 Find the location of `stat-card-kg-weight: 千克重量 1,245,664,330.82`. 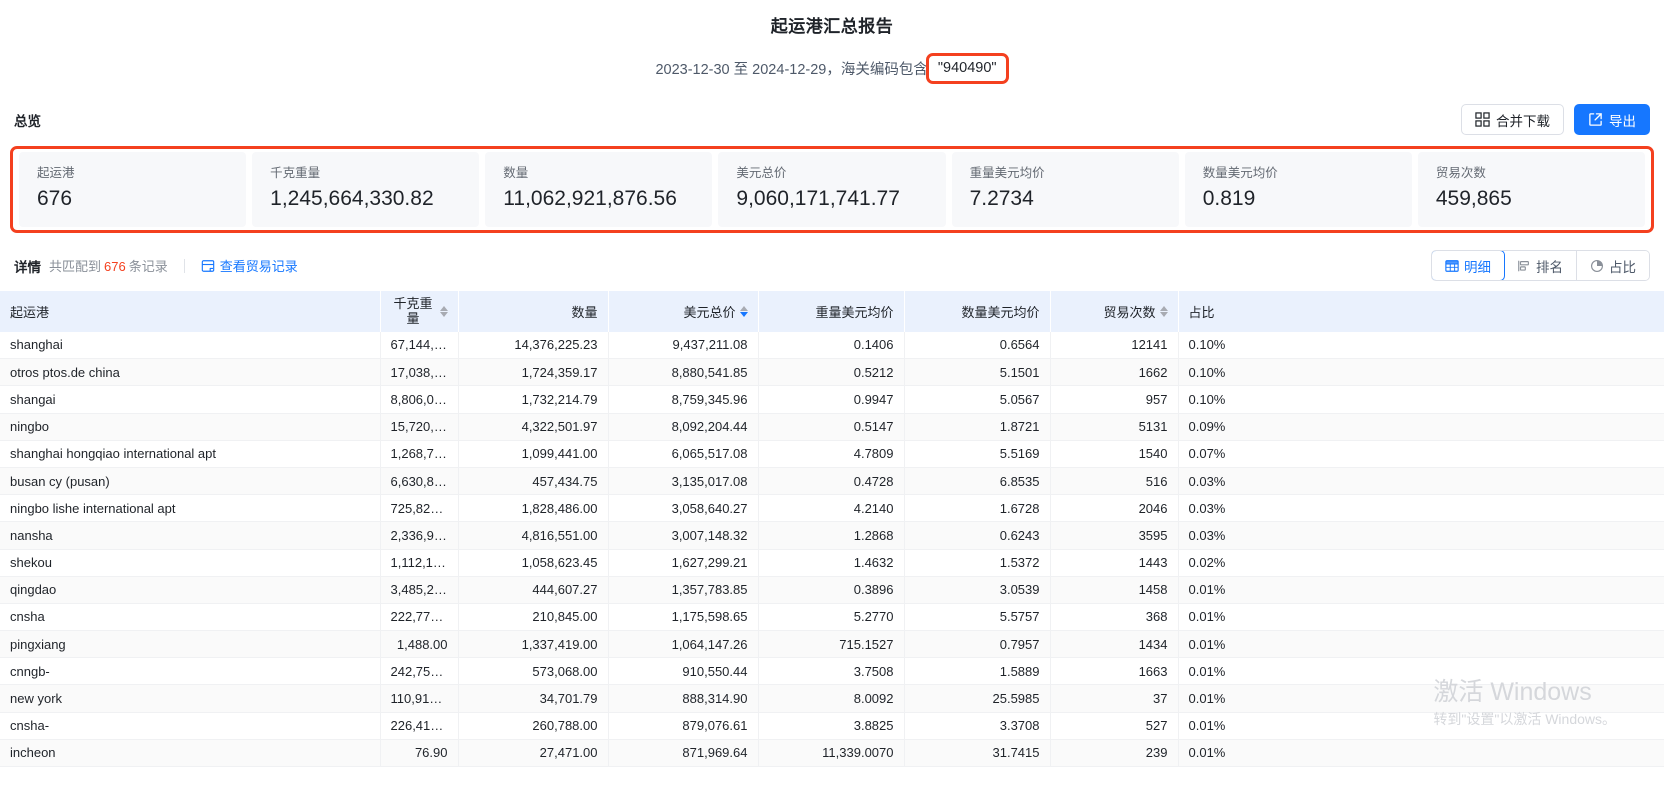

stat-card-kg-weight: 千克重量 1,245,664,330.82 is located at coordinates (366, 189).